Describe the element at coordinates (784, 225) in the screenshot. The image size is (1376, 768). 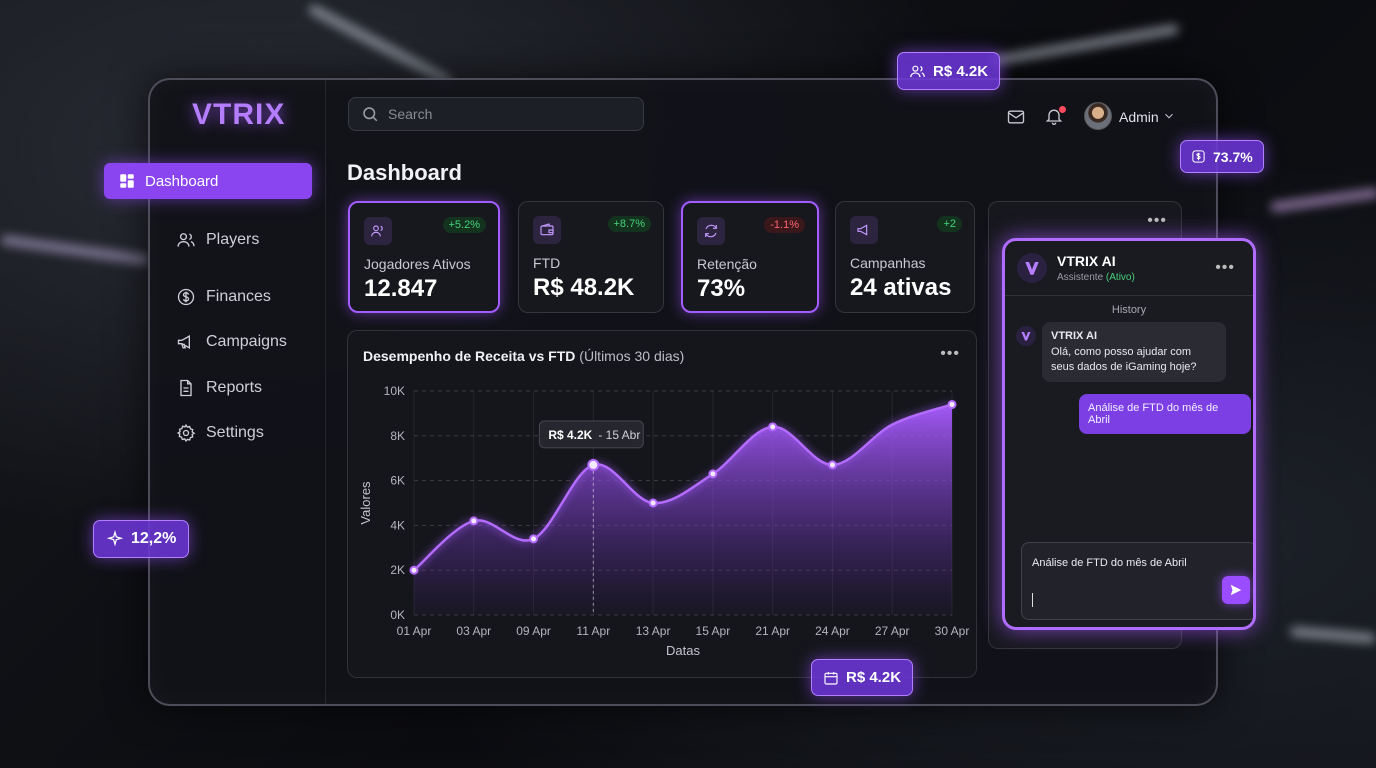
I see `delta-badge: -1.1%` at that location.